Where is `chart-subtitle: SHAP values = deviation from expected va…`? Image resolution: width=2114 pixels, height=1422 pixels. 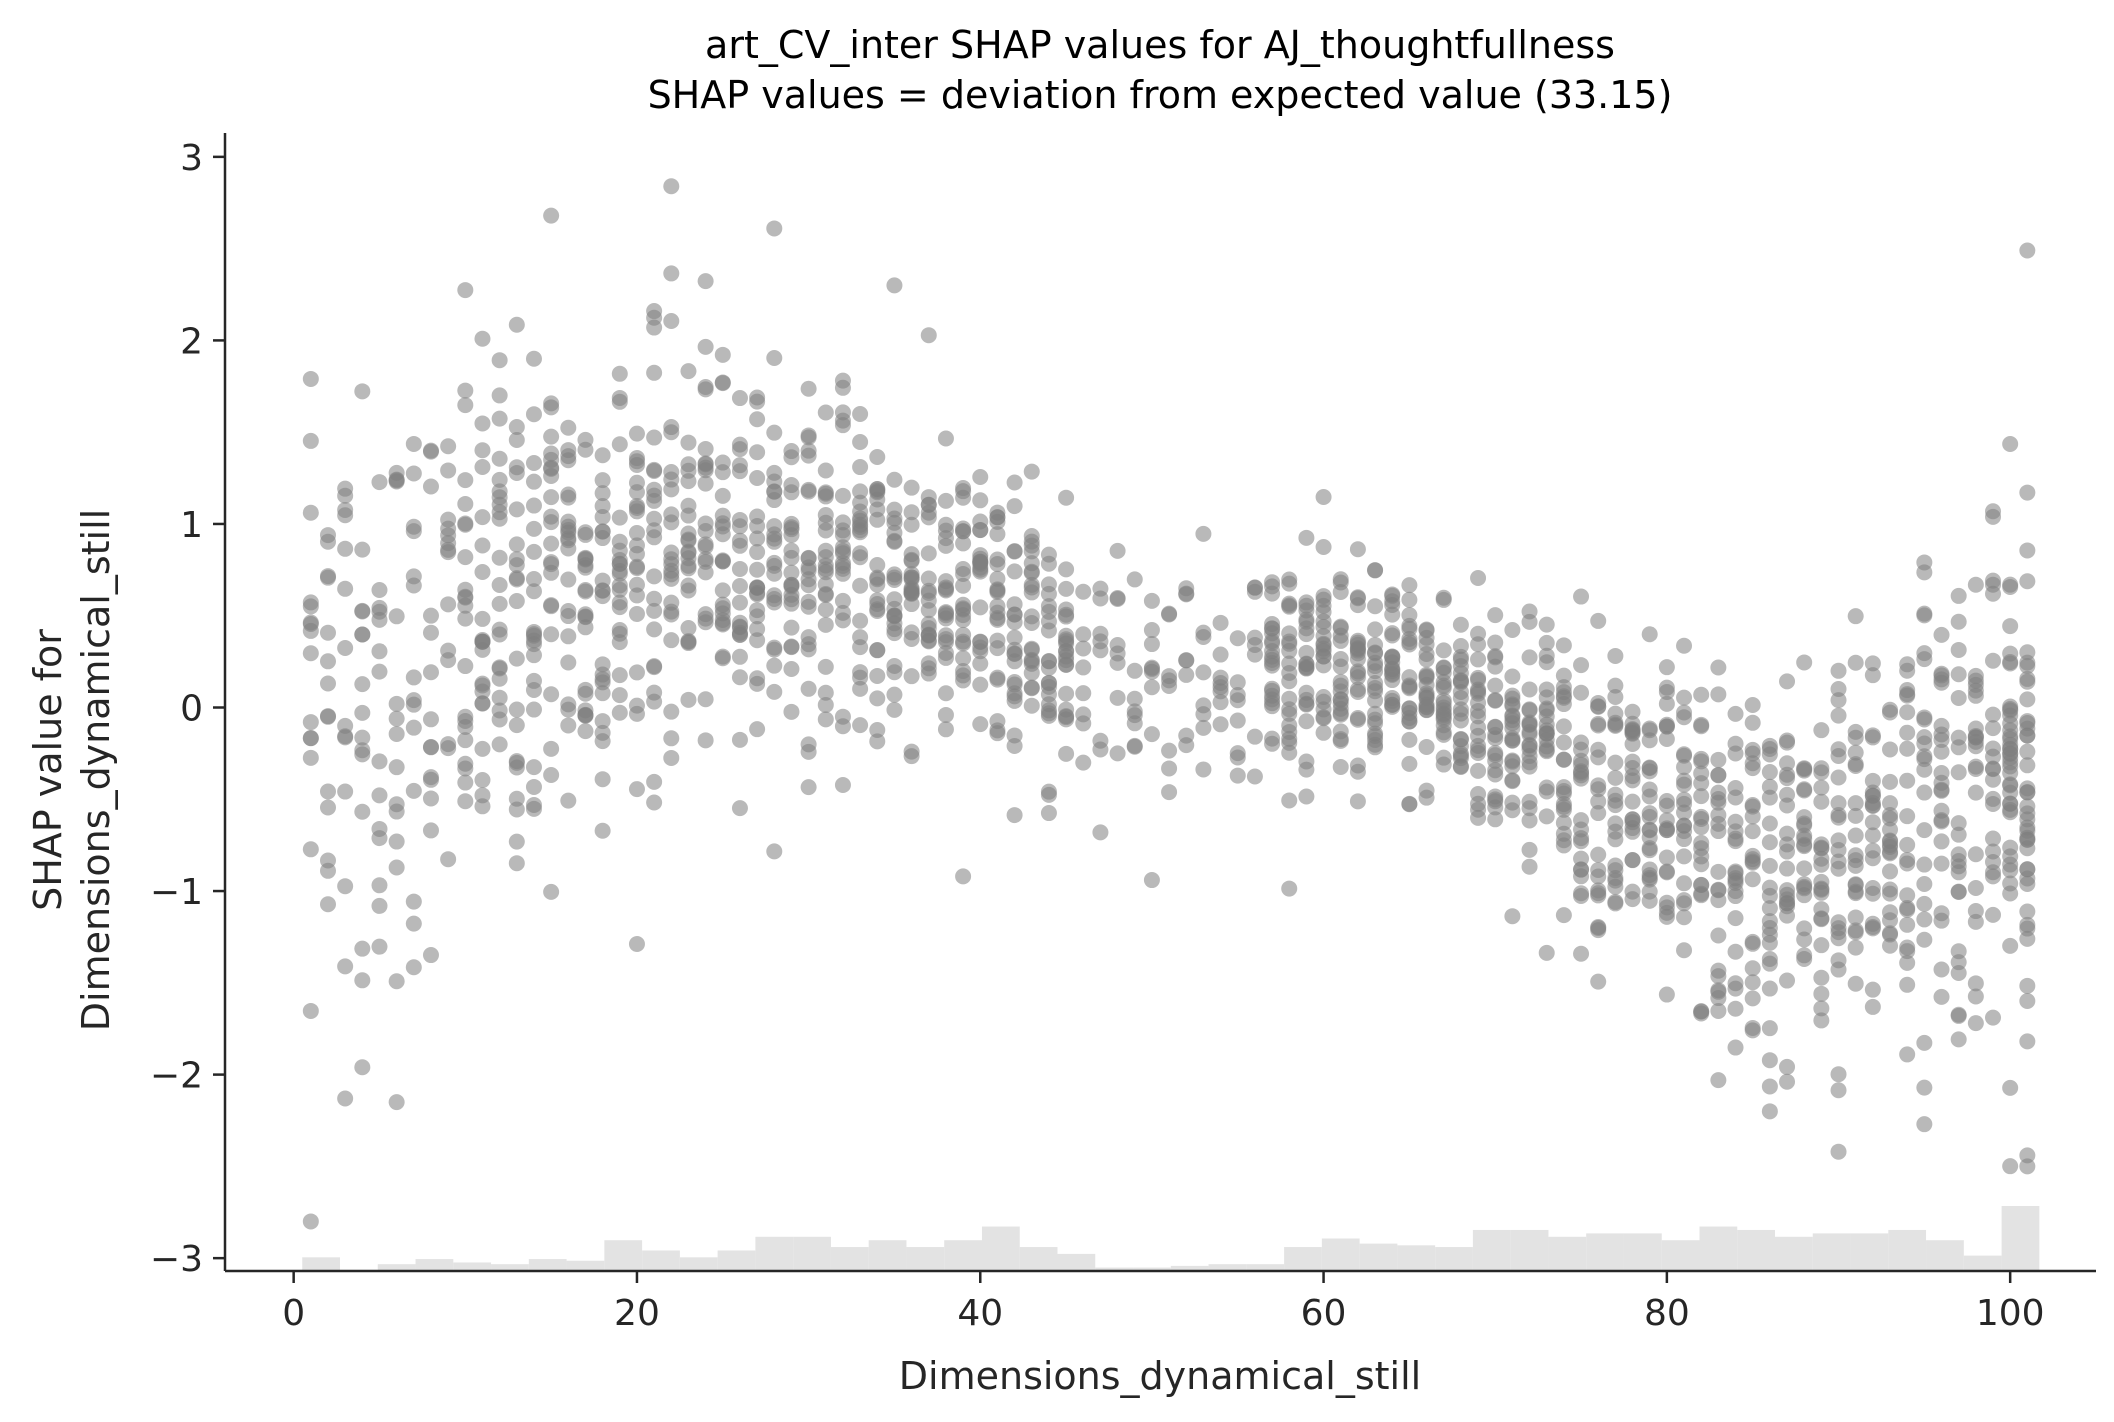
chart-subtitle: SHAP values = deviation from expected va… is located at coordinates (1160, 95).